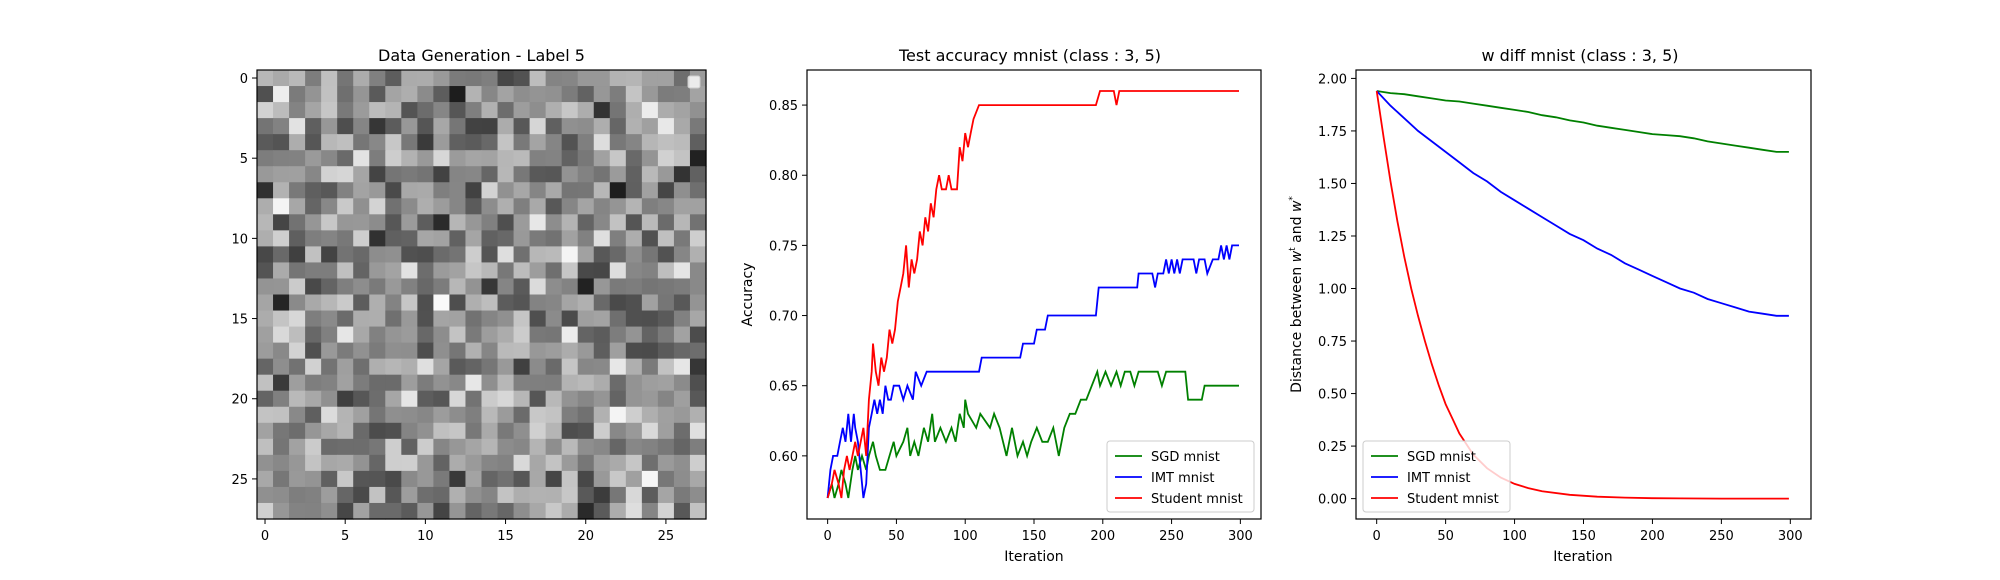 Image resolution: width=2000 pixels, height=580 pixels. Describe the element at coordinates (1514, 536) in the screenshot. I see `wdiff-x-tick-label: 100` at that location.